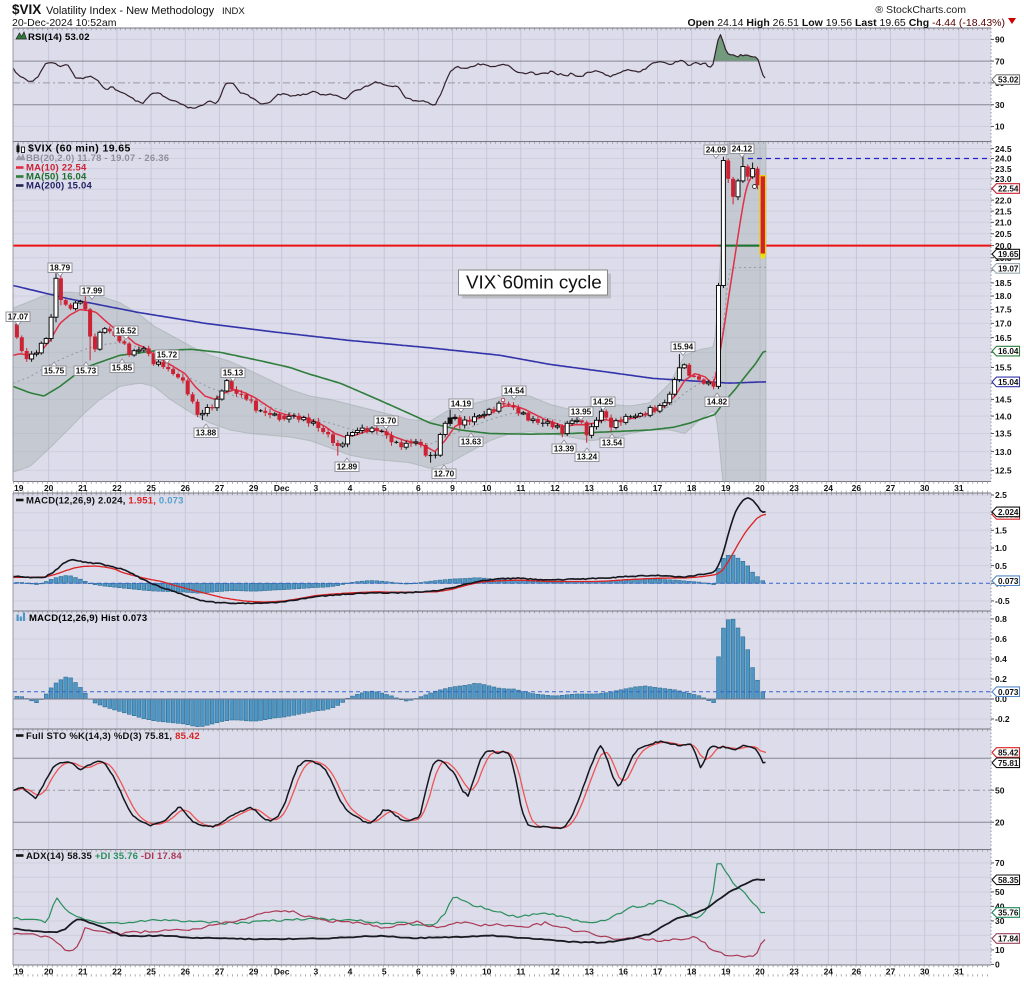 The image size is (1024, 988). Describe the element at coordinates (891, 488) in the screenshot. I see `svg-text: 27` at that location.